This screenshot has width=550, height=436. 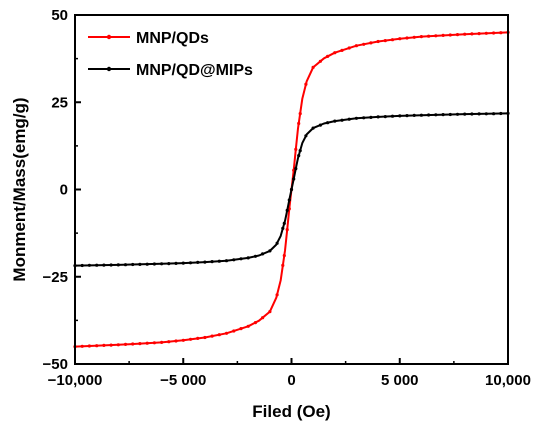 I want to click on y-tick-label: 50, so click(x=59, y=15).